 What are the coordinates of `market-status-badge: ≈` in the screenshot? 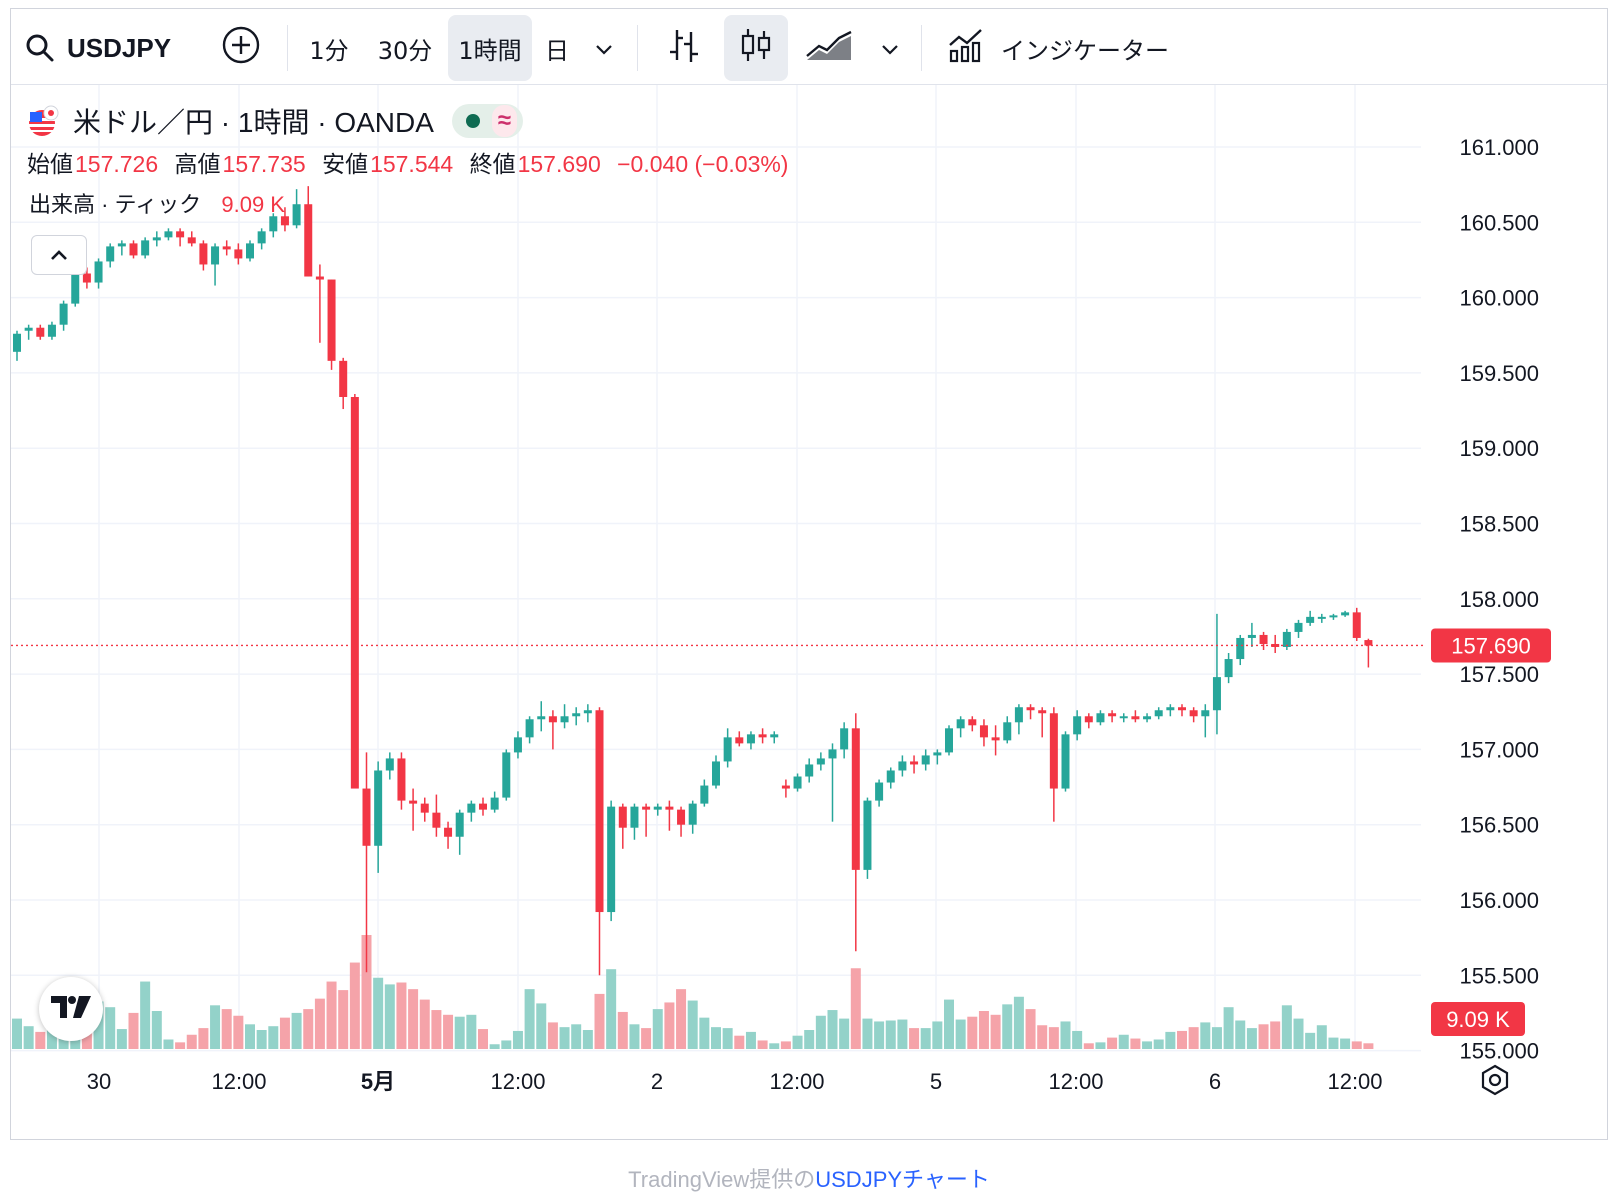 It's located at (487, 121).